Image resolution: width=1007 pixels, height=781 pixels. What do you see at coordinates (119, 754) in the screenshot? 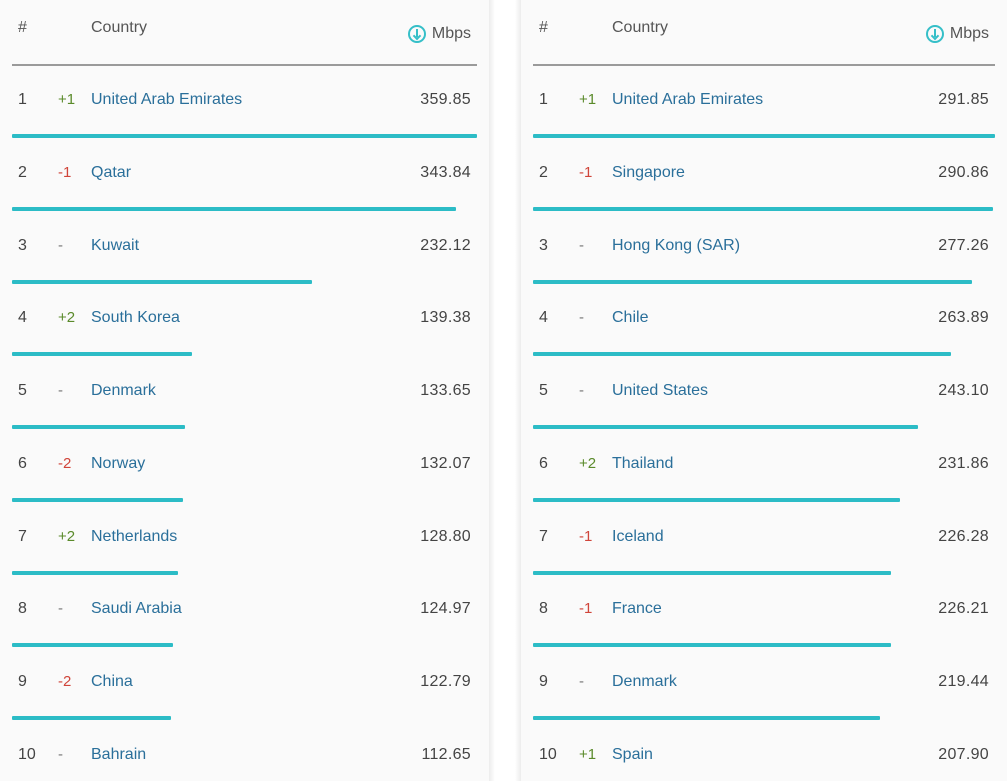
I see `country-link: Bahrain` at bounding box center [119, 754].